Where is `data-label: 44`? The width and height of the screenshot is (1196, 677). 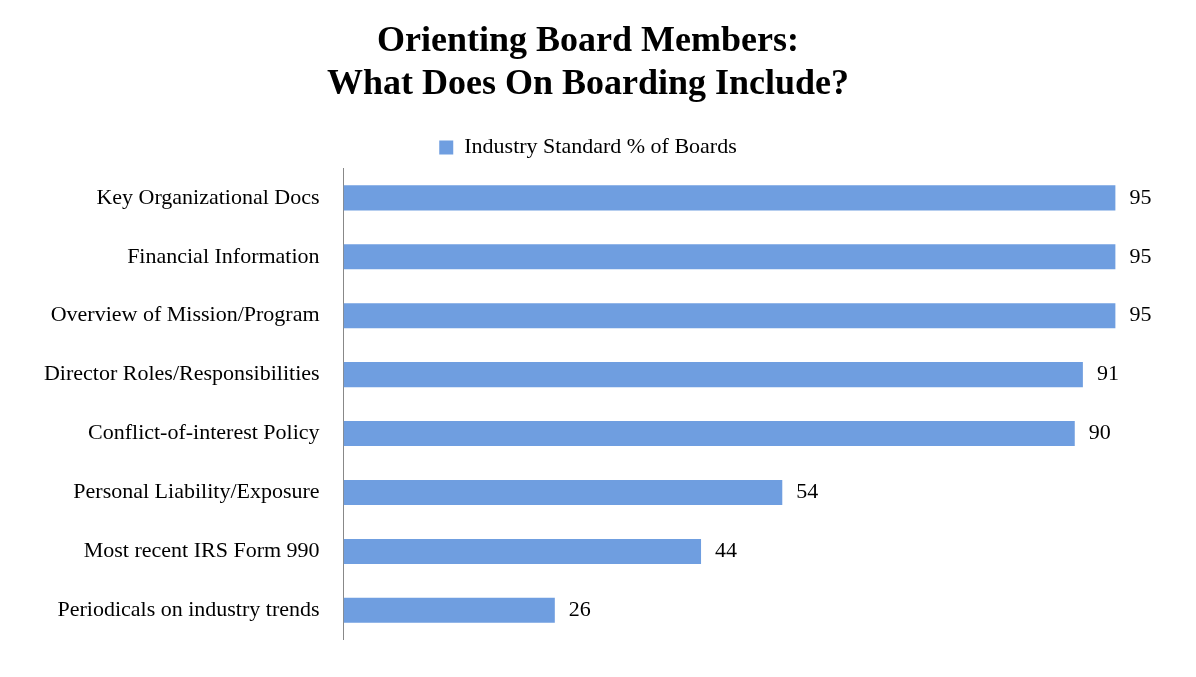
data-label: 44 is located at coordinates (726, 550).